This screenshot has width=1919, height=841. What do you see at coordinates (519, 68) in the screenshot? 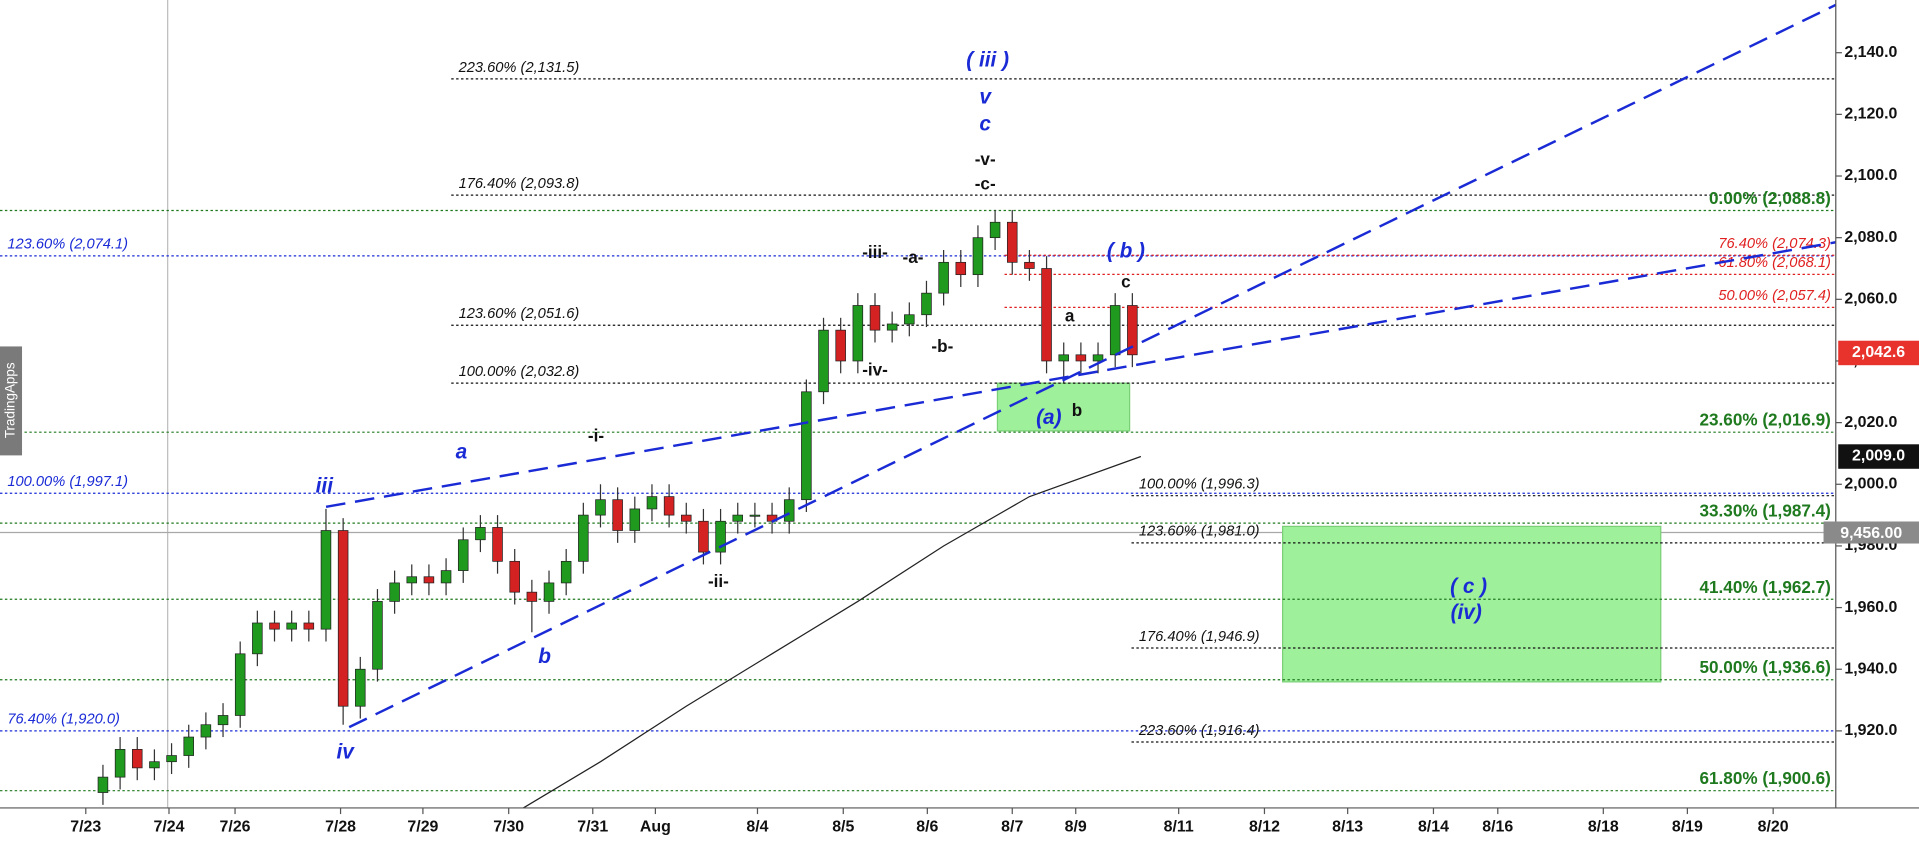
I see `fib-label: 223.60% (2,131.5)` at bounding box center [519, 68].